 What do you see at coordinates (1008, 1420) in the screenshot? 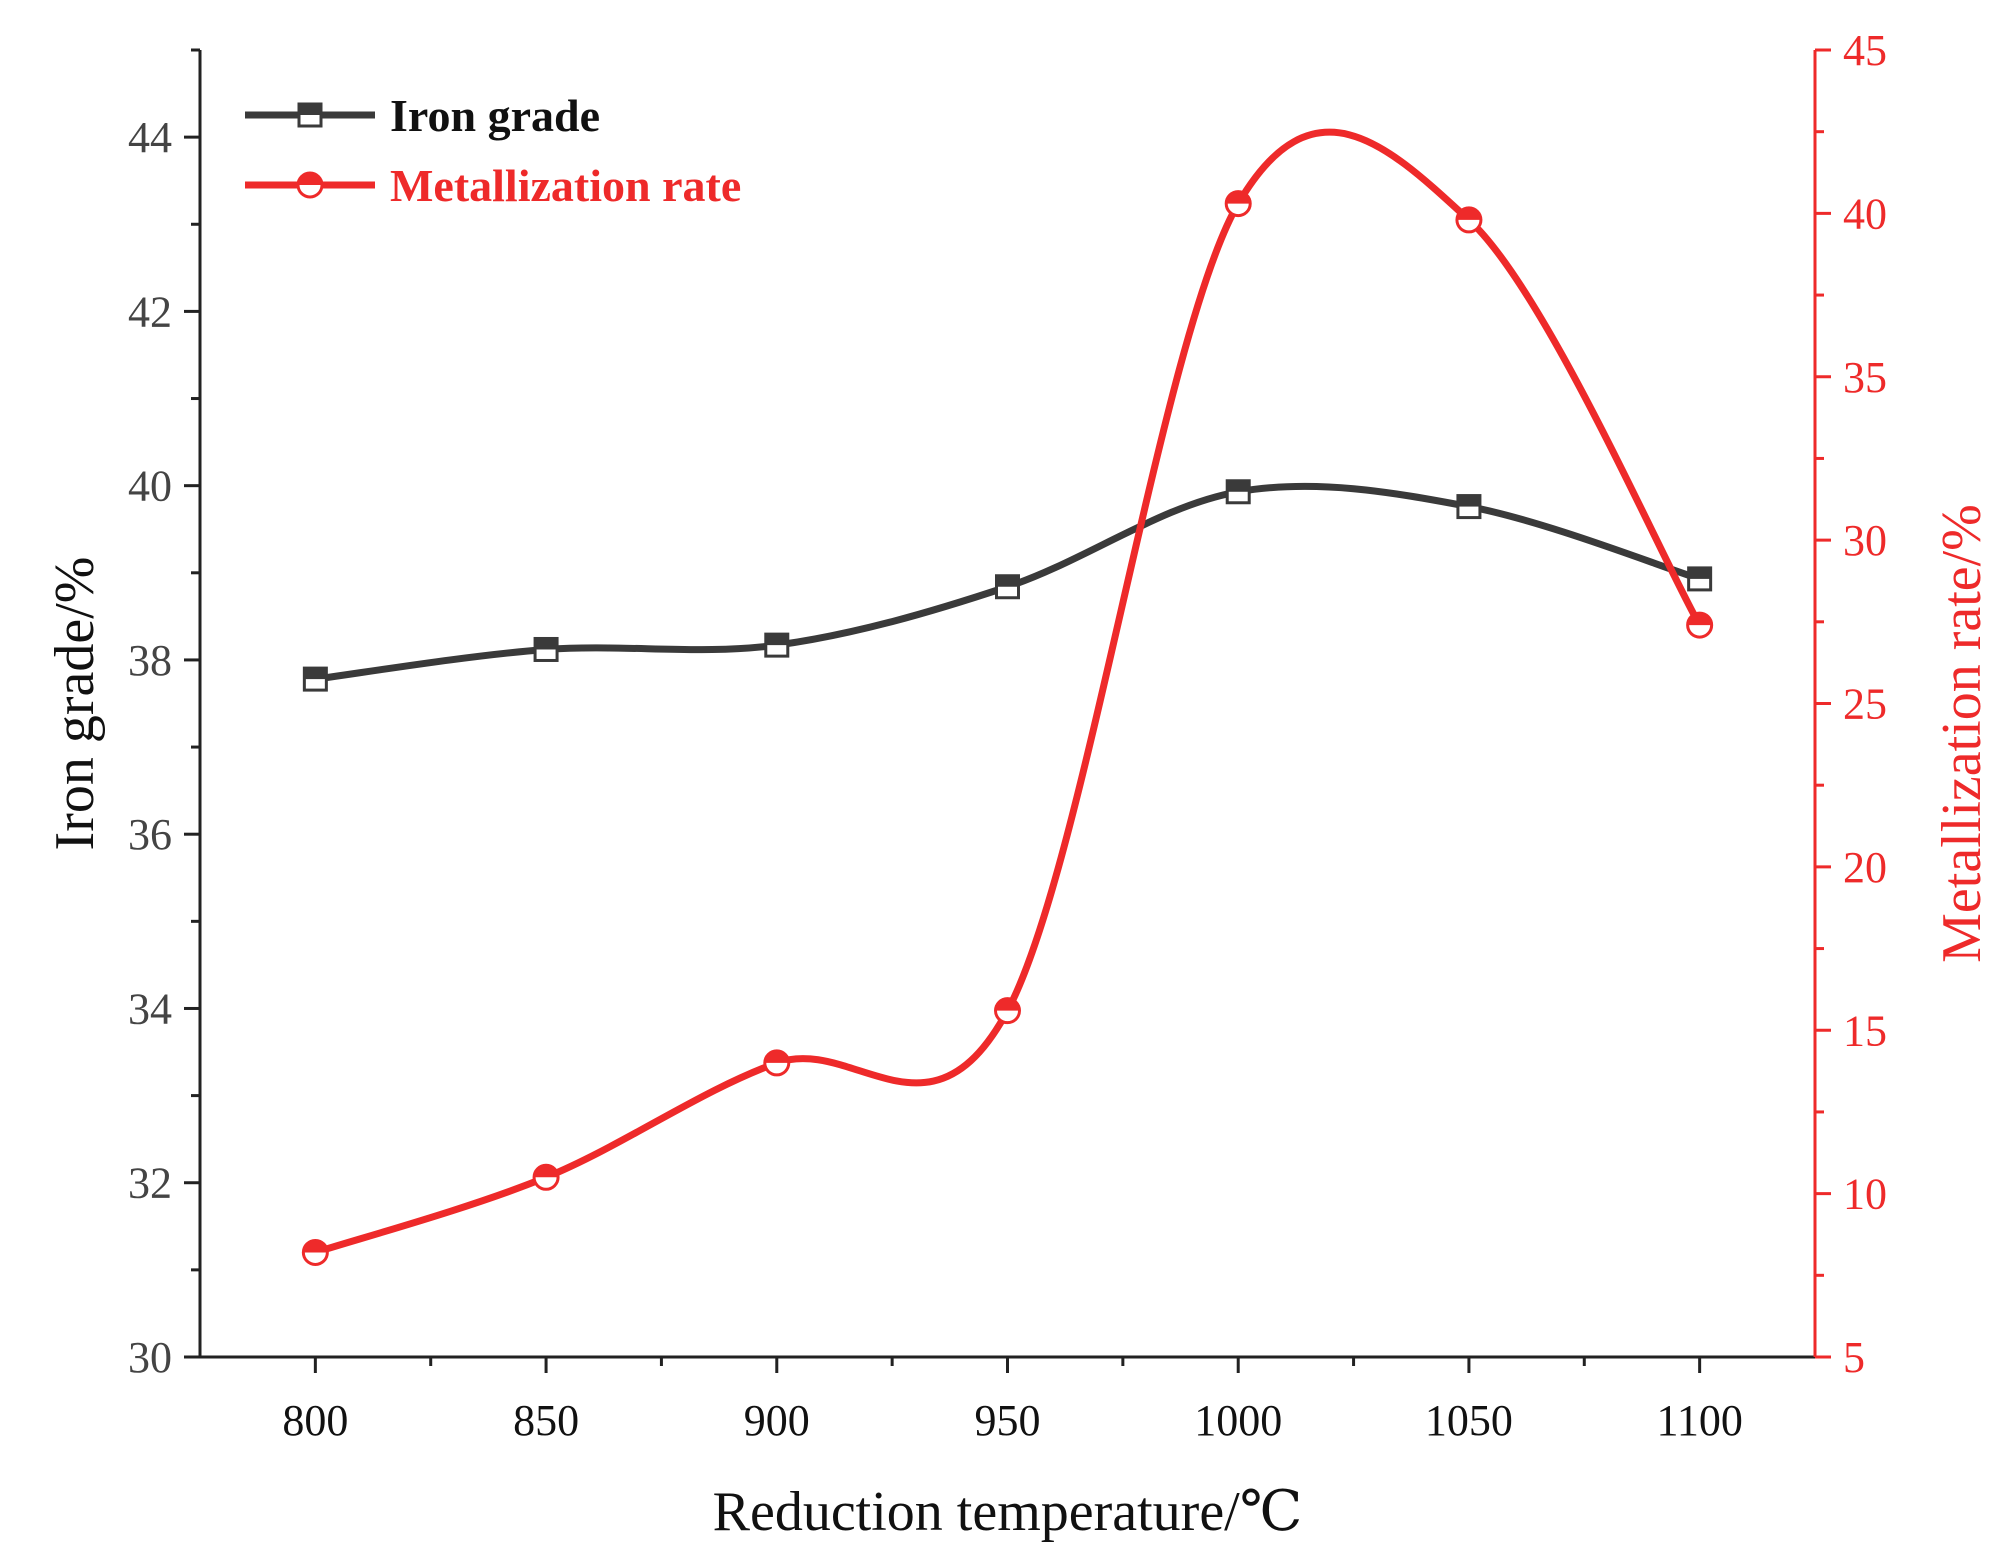
I see `x-tick-label-950: 950` at bounding box center [1008, 1420].